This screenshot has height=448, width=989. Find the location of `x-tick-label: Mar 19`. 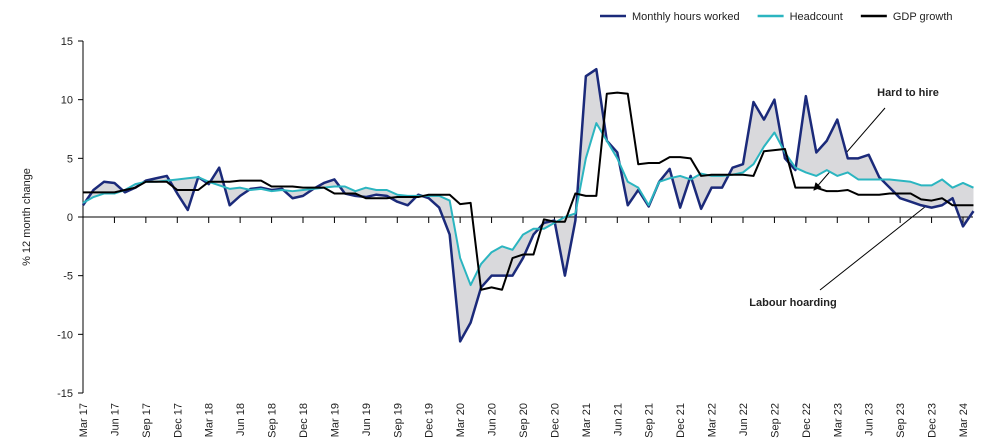

x-tick-label: Mar 19 is located at coordinates (335, 420).